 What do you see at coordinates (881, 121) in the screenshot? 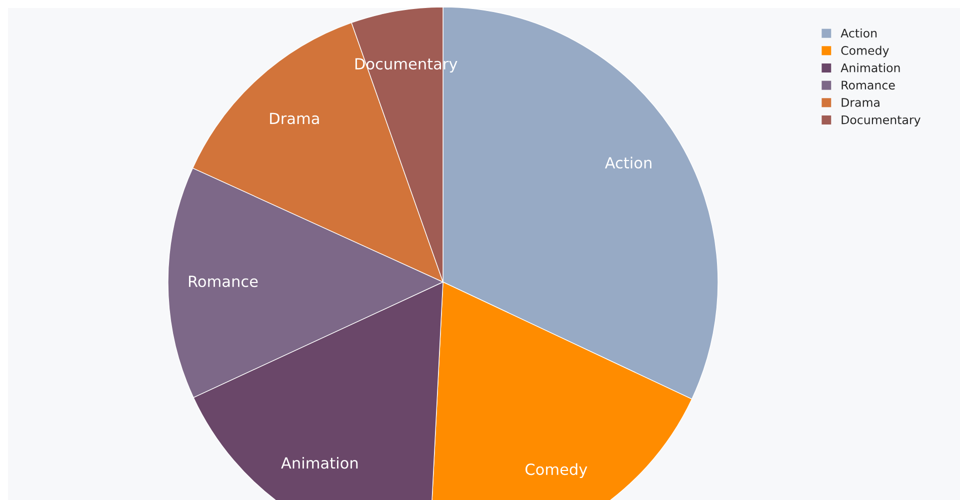
I see `legend-label: Documentary` at bounding box center [881, 121].